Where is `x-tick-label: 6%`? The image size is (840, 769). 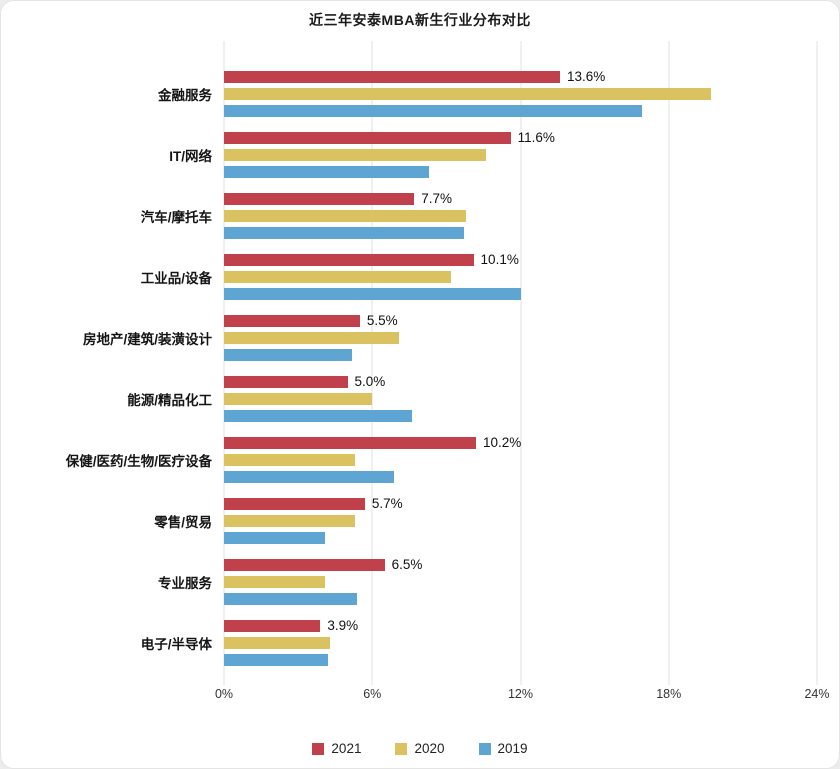 x-tick-label: 6% is located at coordinates (372, 694).